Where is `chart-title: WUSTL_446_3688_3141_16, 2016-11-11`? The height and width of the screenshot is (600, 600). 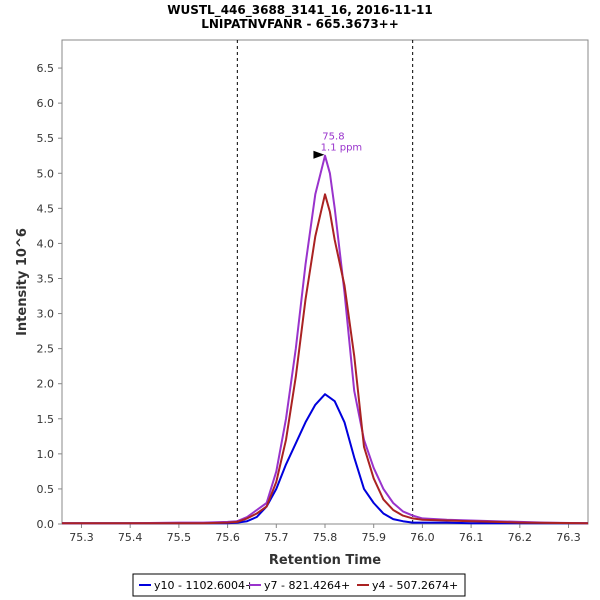 chart-title: WUSTL_446_3688_3141_16, 2016-11-11 is located at coordinates (300, 10).